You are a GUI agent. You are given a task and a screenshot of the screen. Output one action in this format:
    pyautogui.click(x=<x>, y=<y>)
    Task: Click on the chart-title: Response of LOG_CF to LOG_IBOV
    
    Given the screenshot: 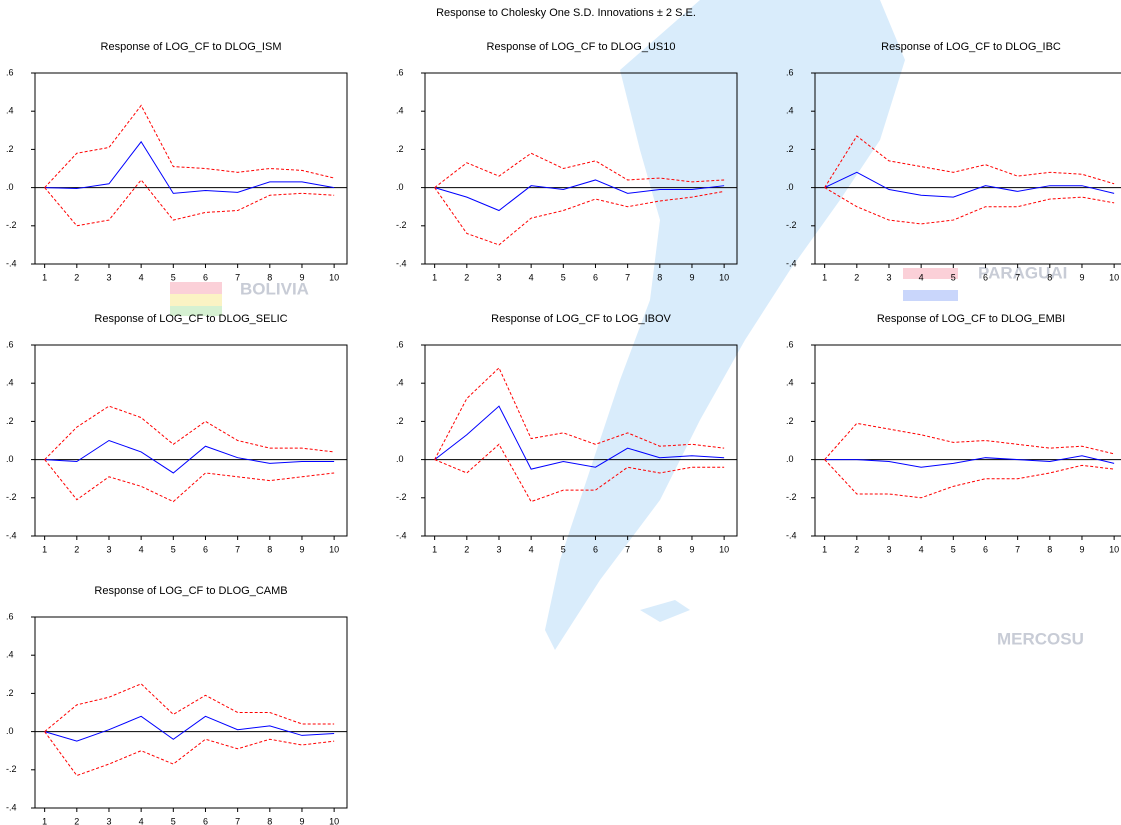 What is the action you would take?
    pyautogui.click(x=581, y=319)
    